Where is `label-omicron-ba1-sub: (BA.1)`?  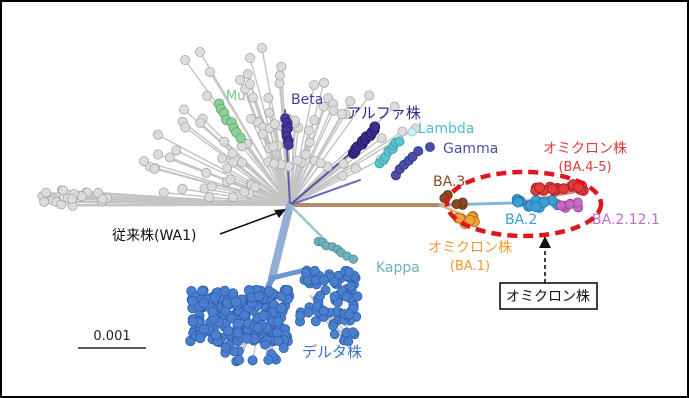
label-omicron-ba1-sub: (BA.1) is located at coordinates (470, 266).